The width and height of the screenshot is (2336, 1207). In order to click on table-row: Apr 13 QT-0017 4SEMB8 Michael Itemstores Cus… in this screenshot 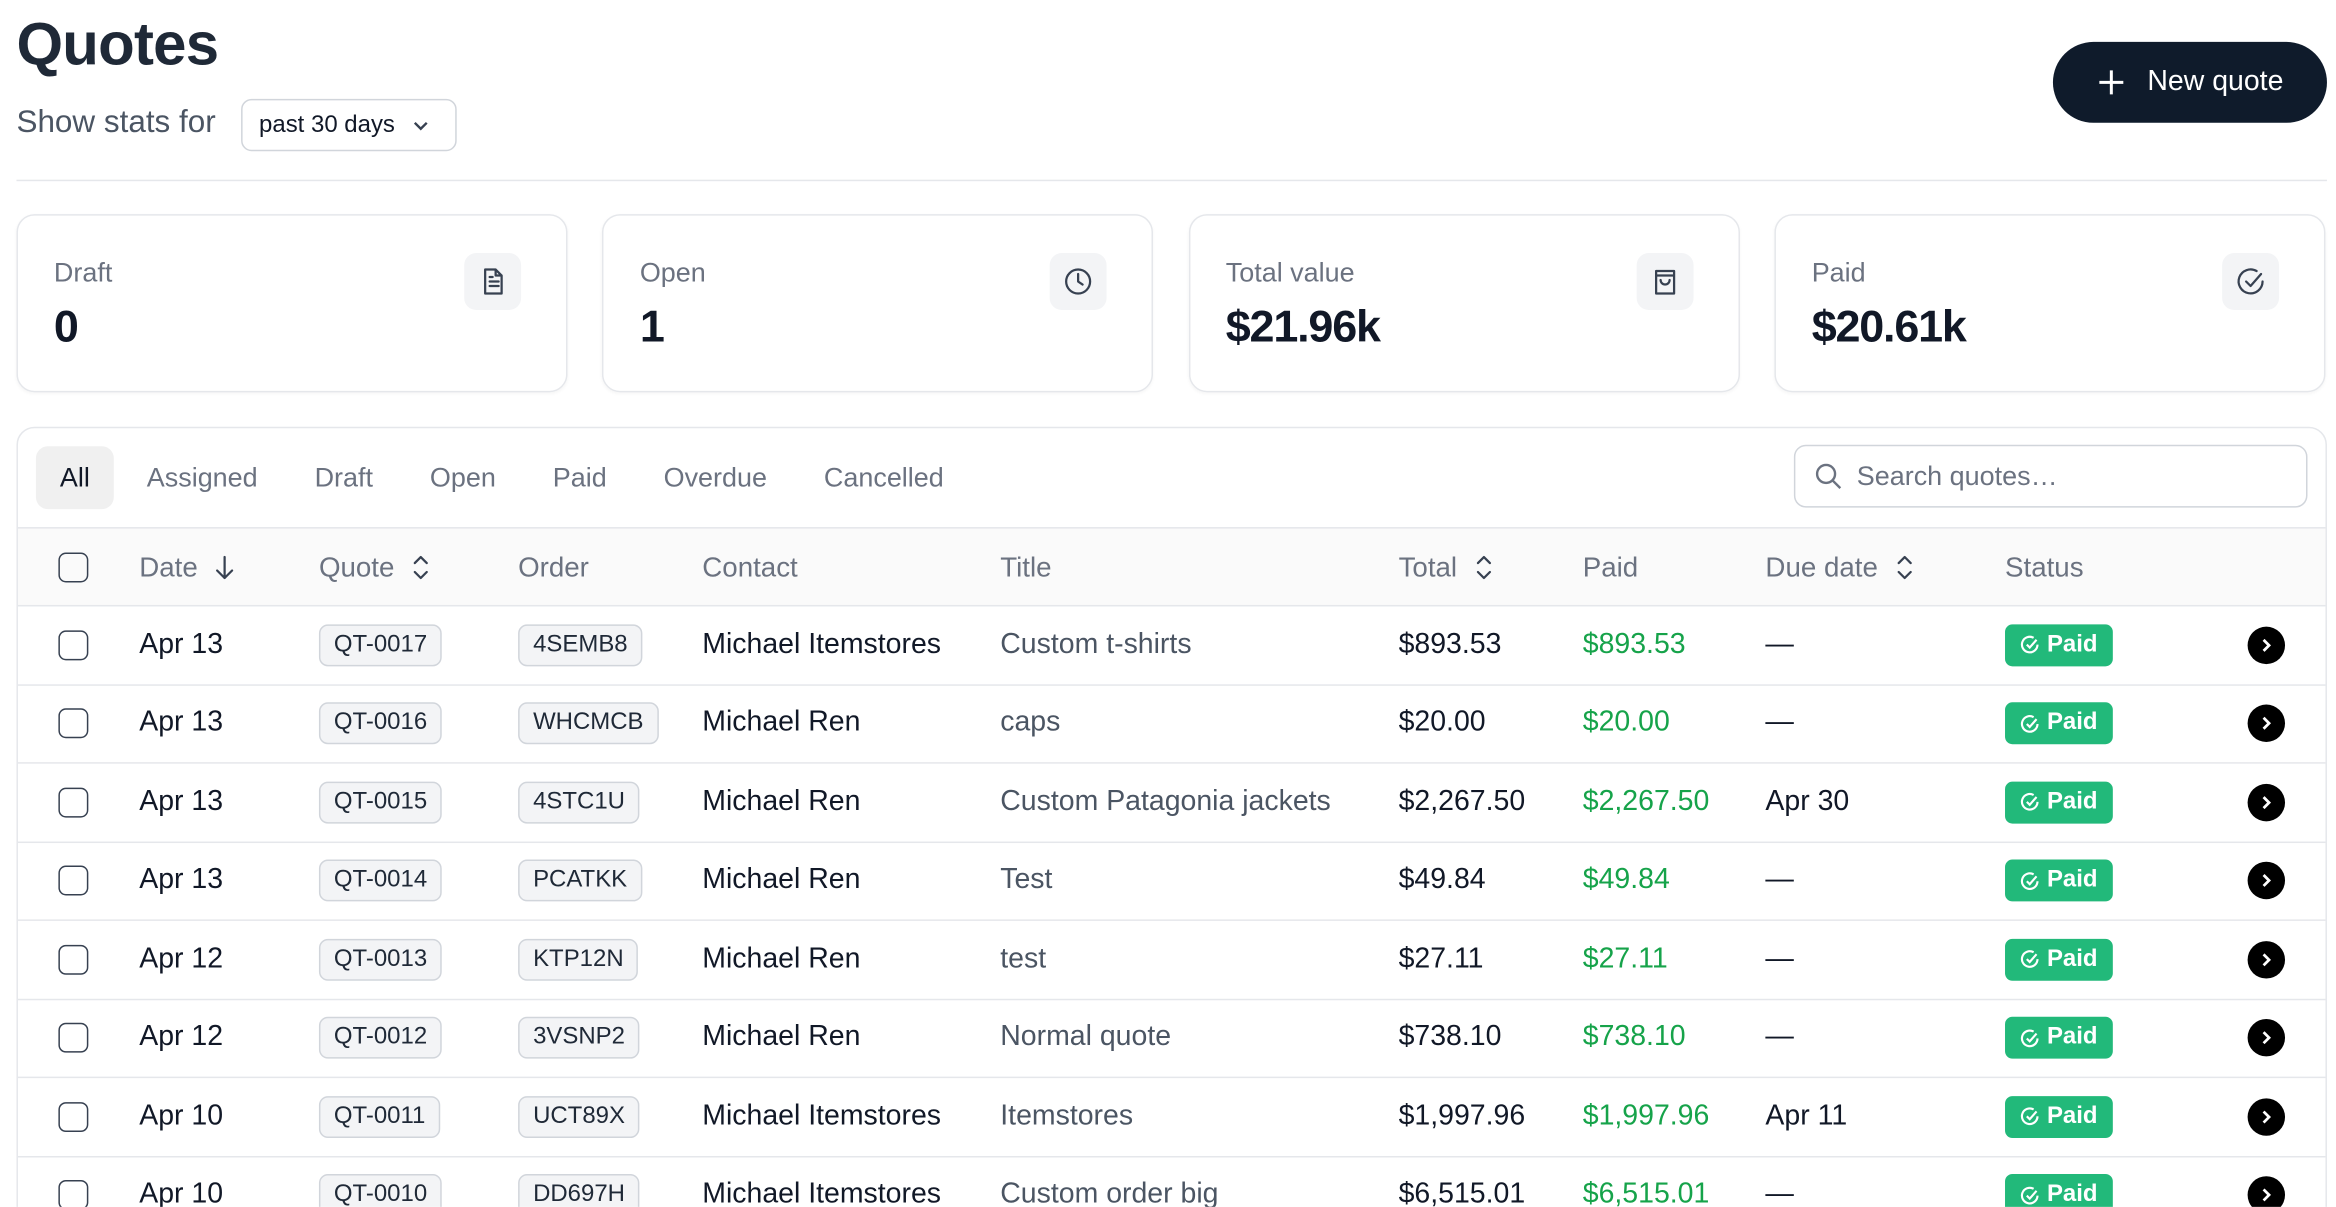, I will do `click(1171, 646)`.